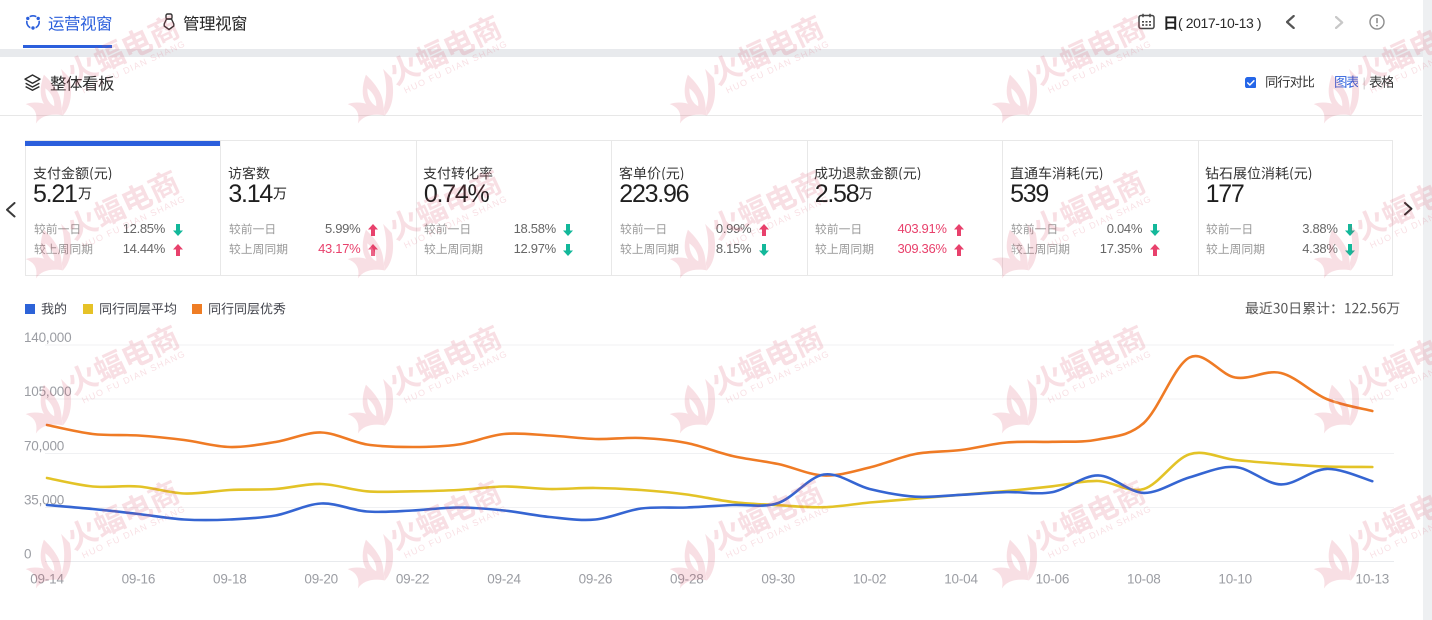  Describe the element at coordinates (596, 579) in the screenshot. I see `svg-text: 09-26` at that location.